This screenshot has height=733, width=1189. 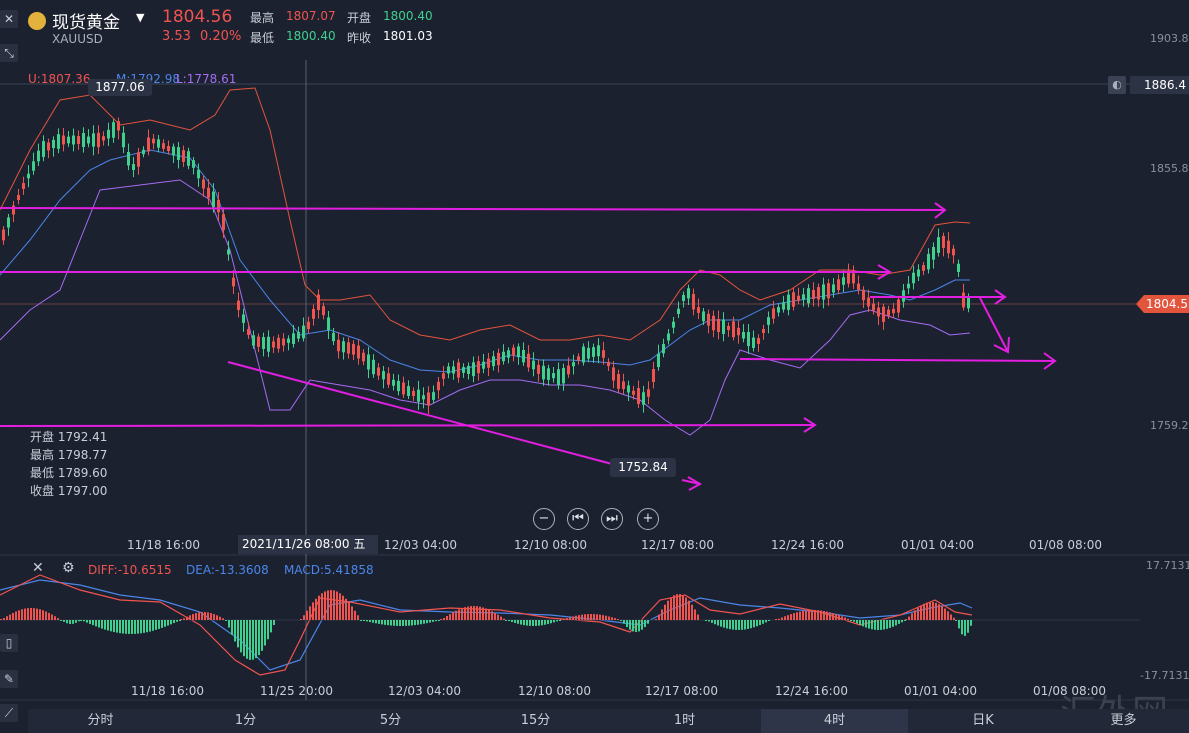 I want to click on pencil-icon: ✎, so click(x=9, y=679).